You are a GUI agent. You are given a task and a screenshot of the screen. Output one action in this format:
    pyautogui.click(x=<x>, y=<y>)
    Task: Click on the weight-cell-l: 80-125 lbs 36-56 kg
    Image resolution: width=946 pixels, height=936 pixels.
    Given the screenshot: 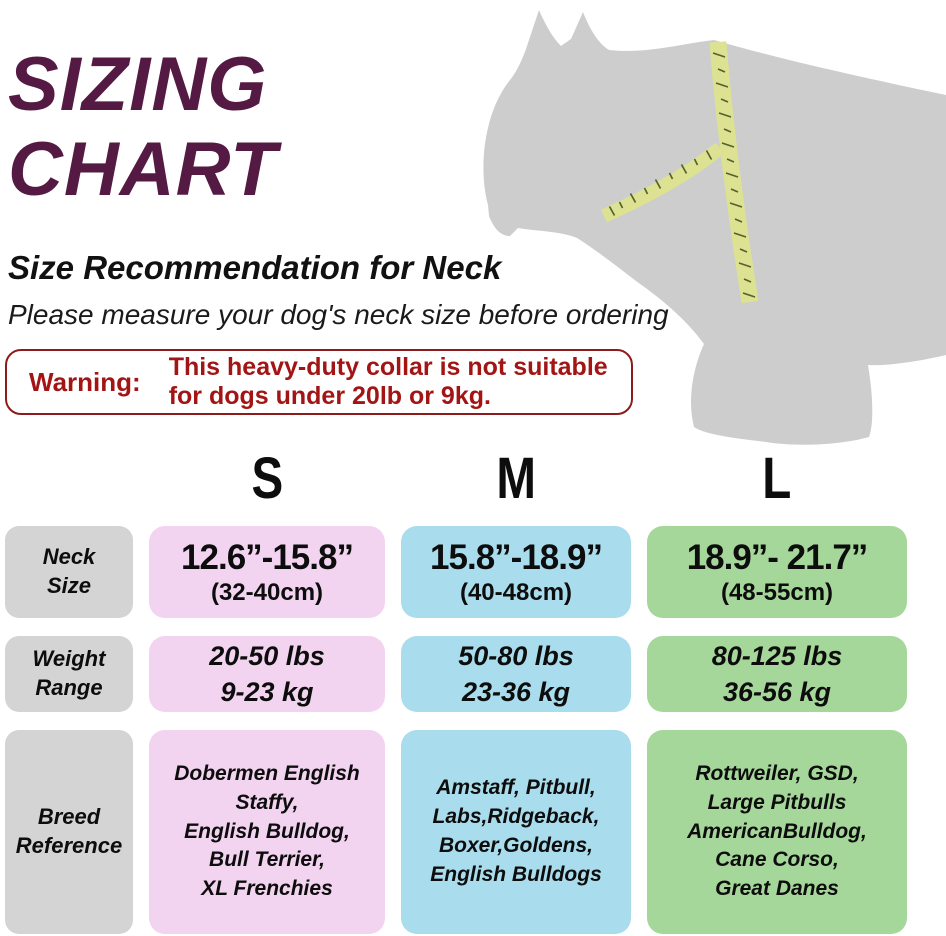 What is the action you would take?
    pyautogui.click(x=777, y=674)
    